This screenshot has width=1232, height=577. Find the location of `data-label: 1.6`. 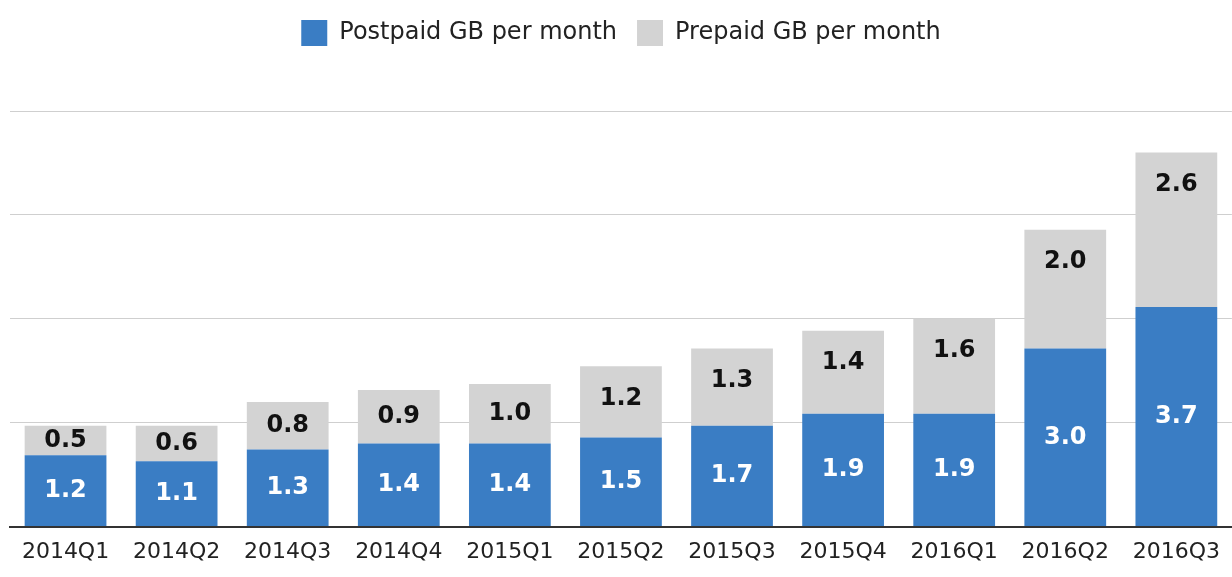

data-label: 1.6 is located at coordinates (954, 349).